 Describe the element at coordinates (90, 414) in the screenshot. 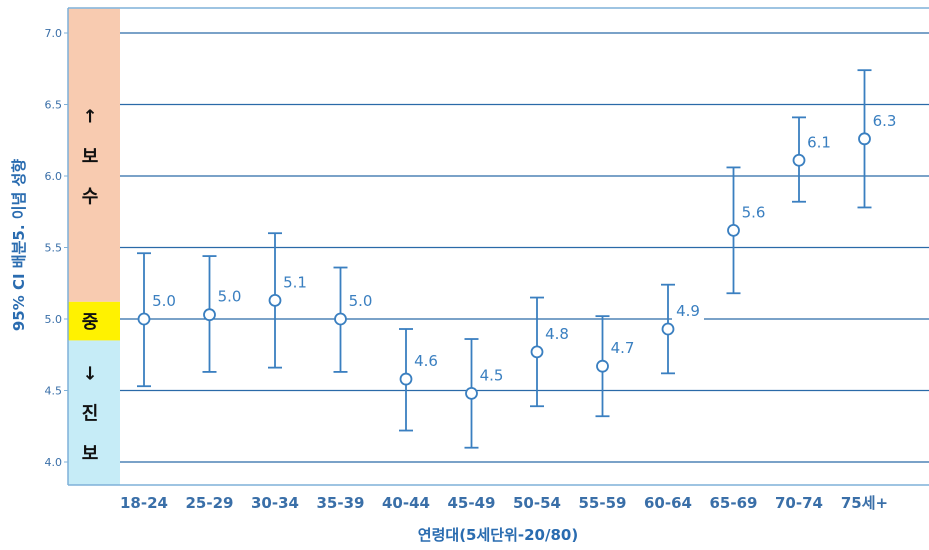

I see `band-progressive-text: 진` at that location.